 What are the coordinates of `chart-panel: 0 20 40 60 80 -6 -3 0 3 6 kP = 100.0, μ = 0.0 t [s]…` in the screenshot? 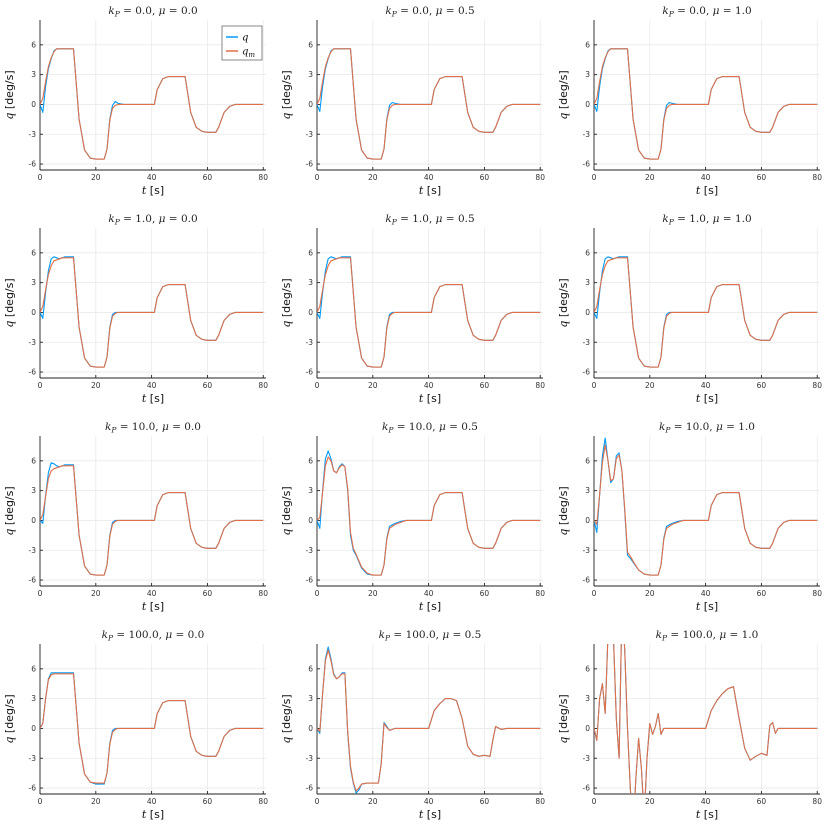 It's located at (135, 725).